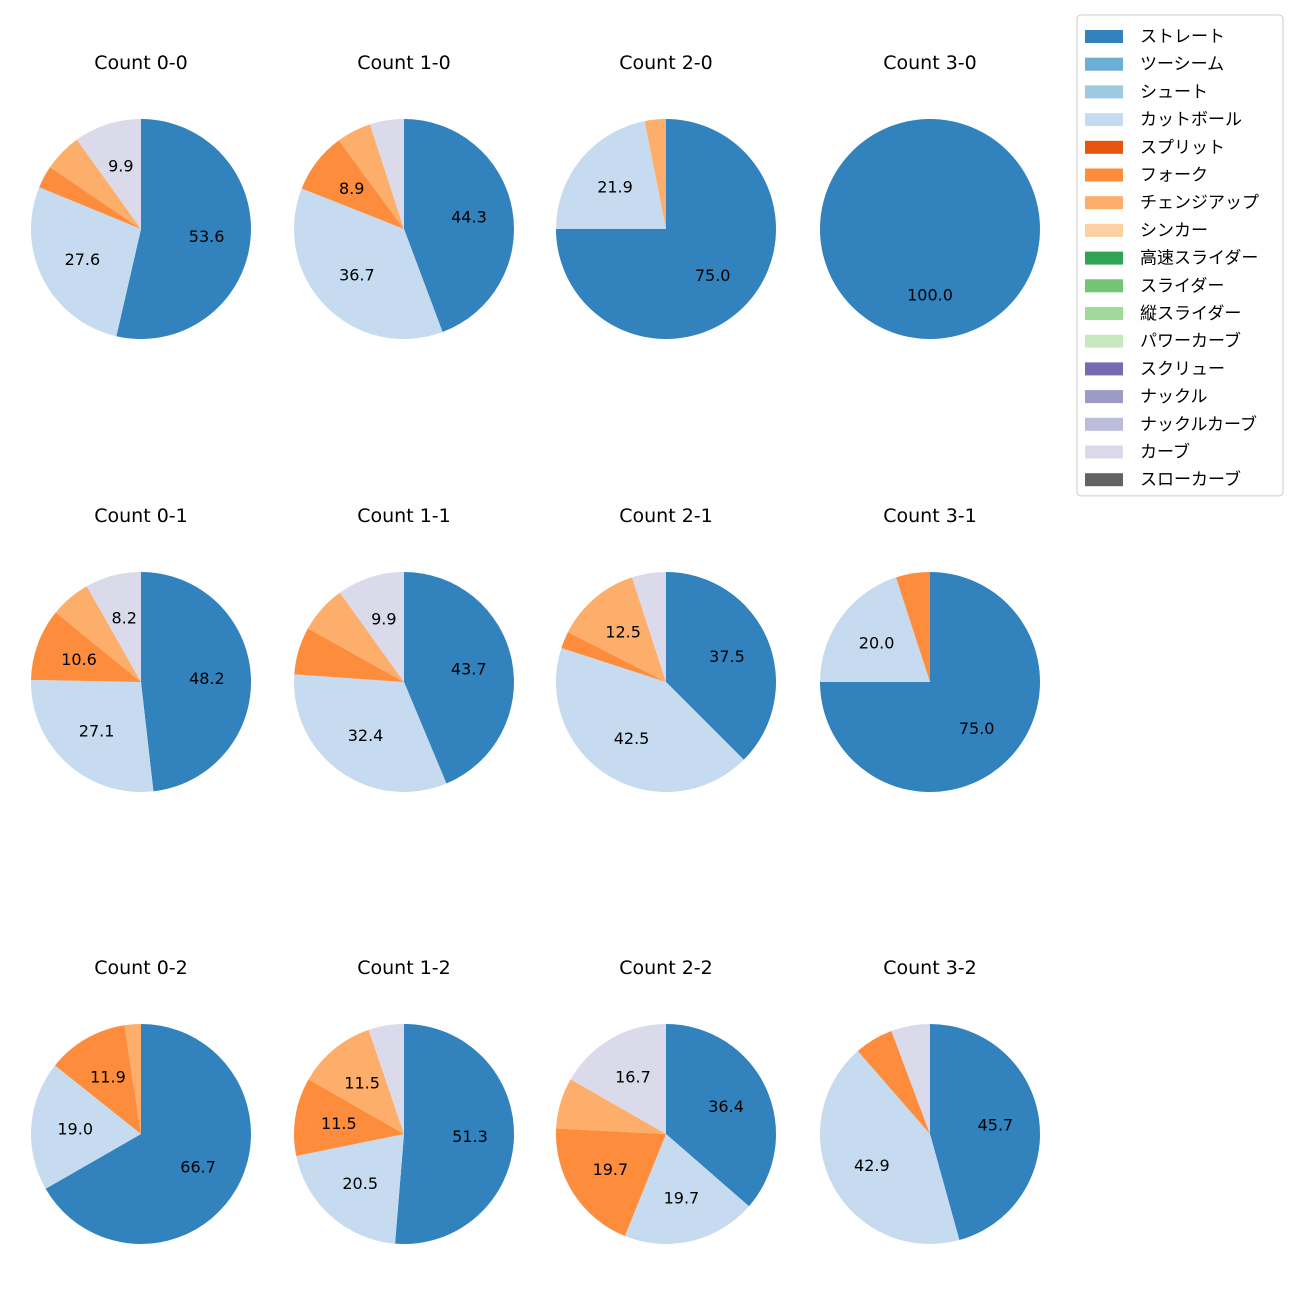 This screenshot has width=1300, height=1300. What do you see at coordinates (666, 968) in the screenshot?
I see `pie-title: Count 2-2` at bounding box center [666, 968].